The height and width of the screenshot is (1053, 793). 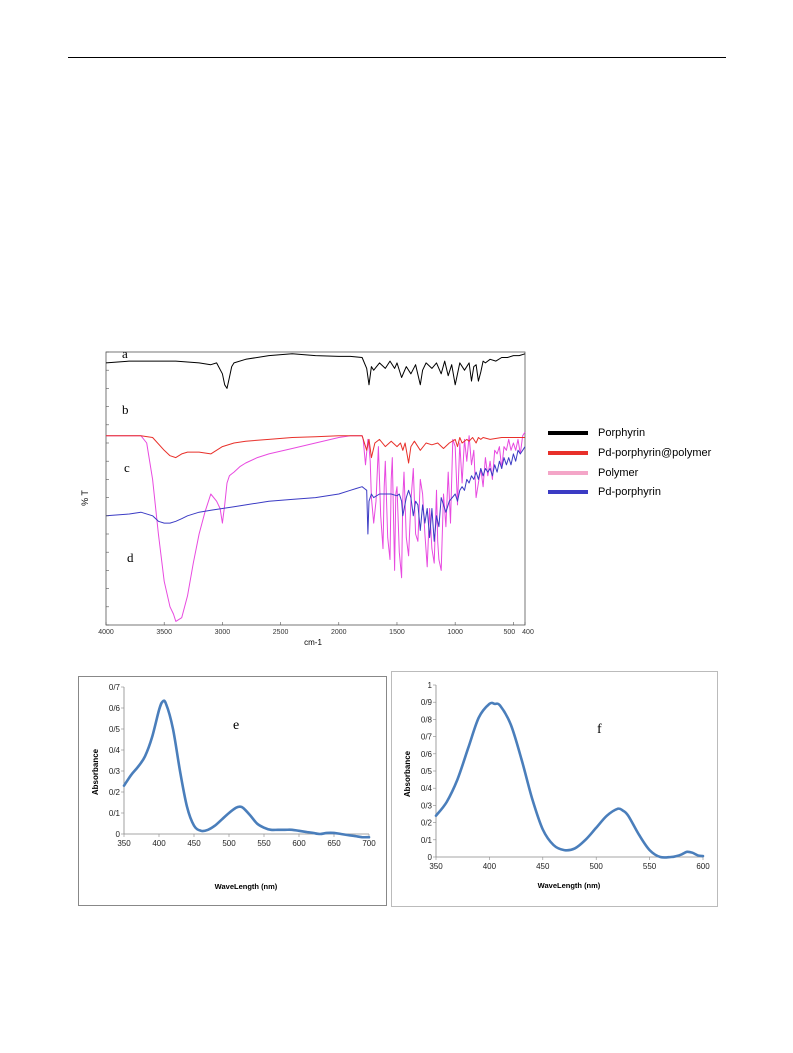 I want to click on ftir-y-axis-label: % T, so click(x=85, y=498).